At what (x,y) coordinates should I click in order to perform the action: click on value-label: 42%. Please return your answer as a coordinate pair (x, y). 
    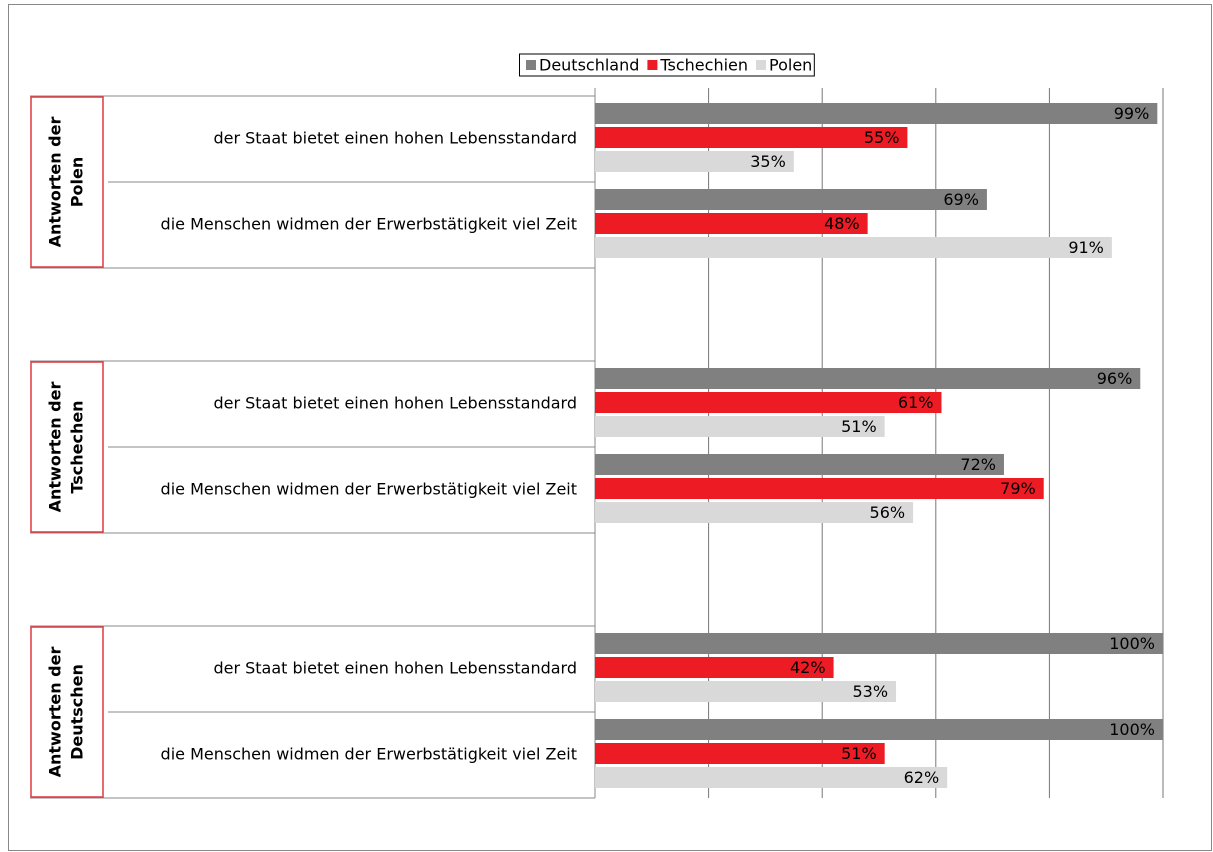
    Looking at the image, I should click on (808, 667).